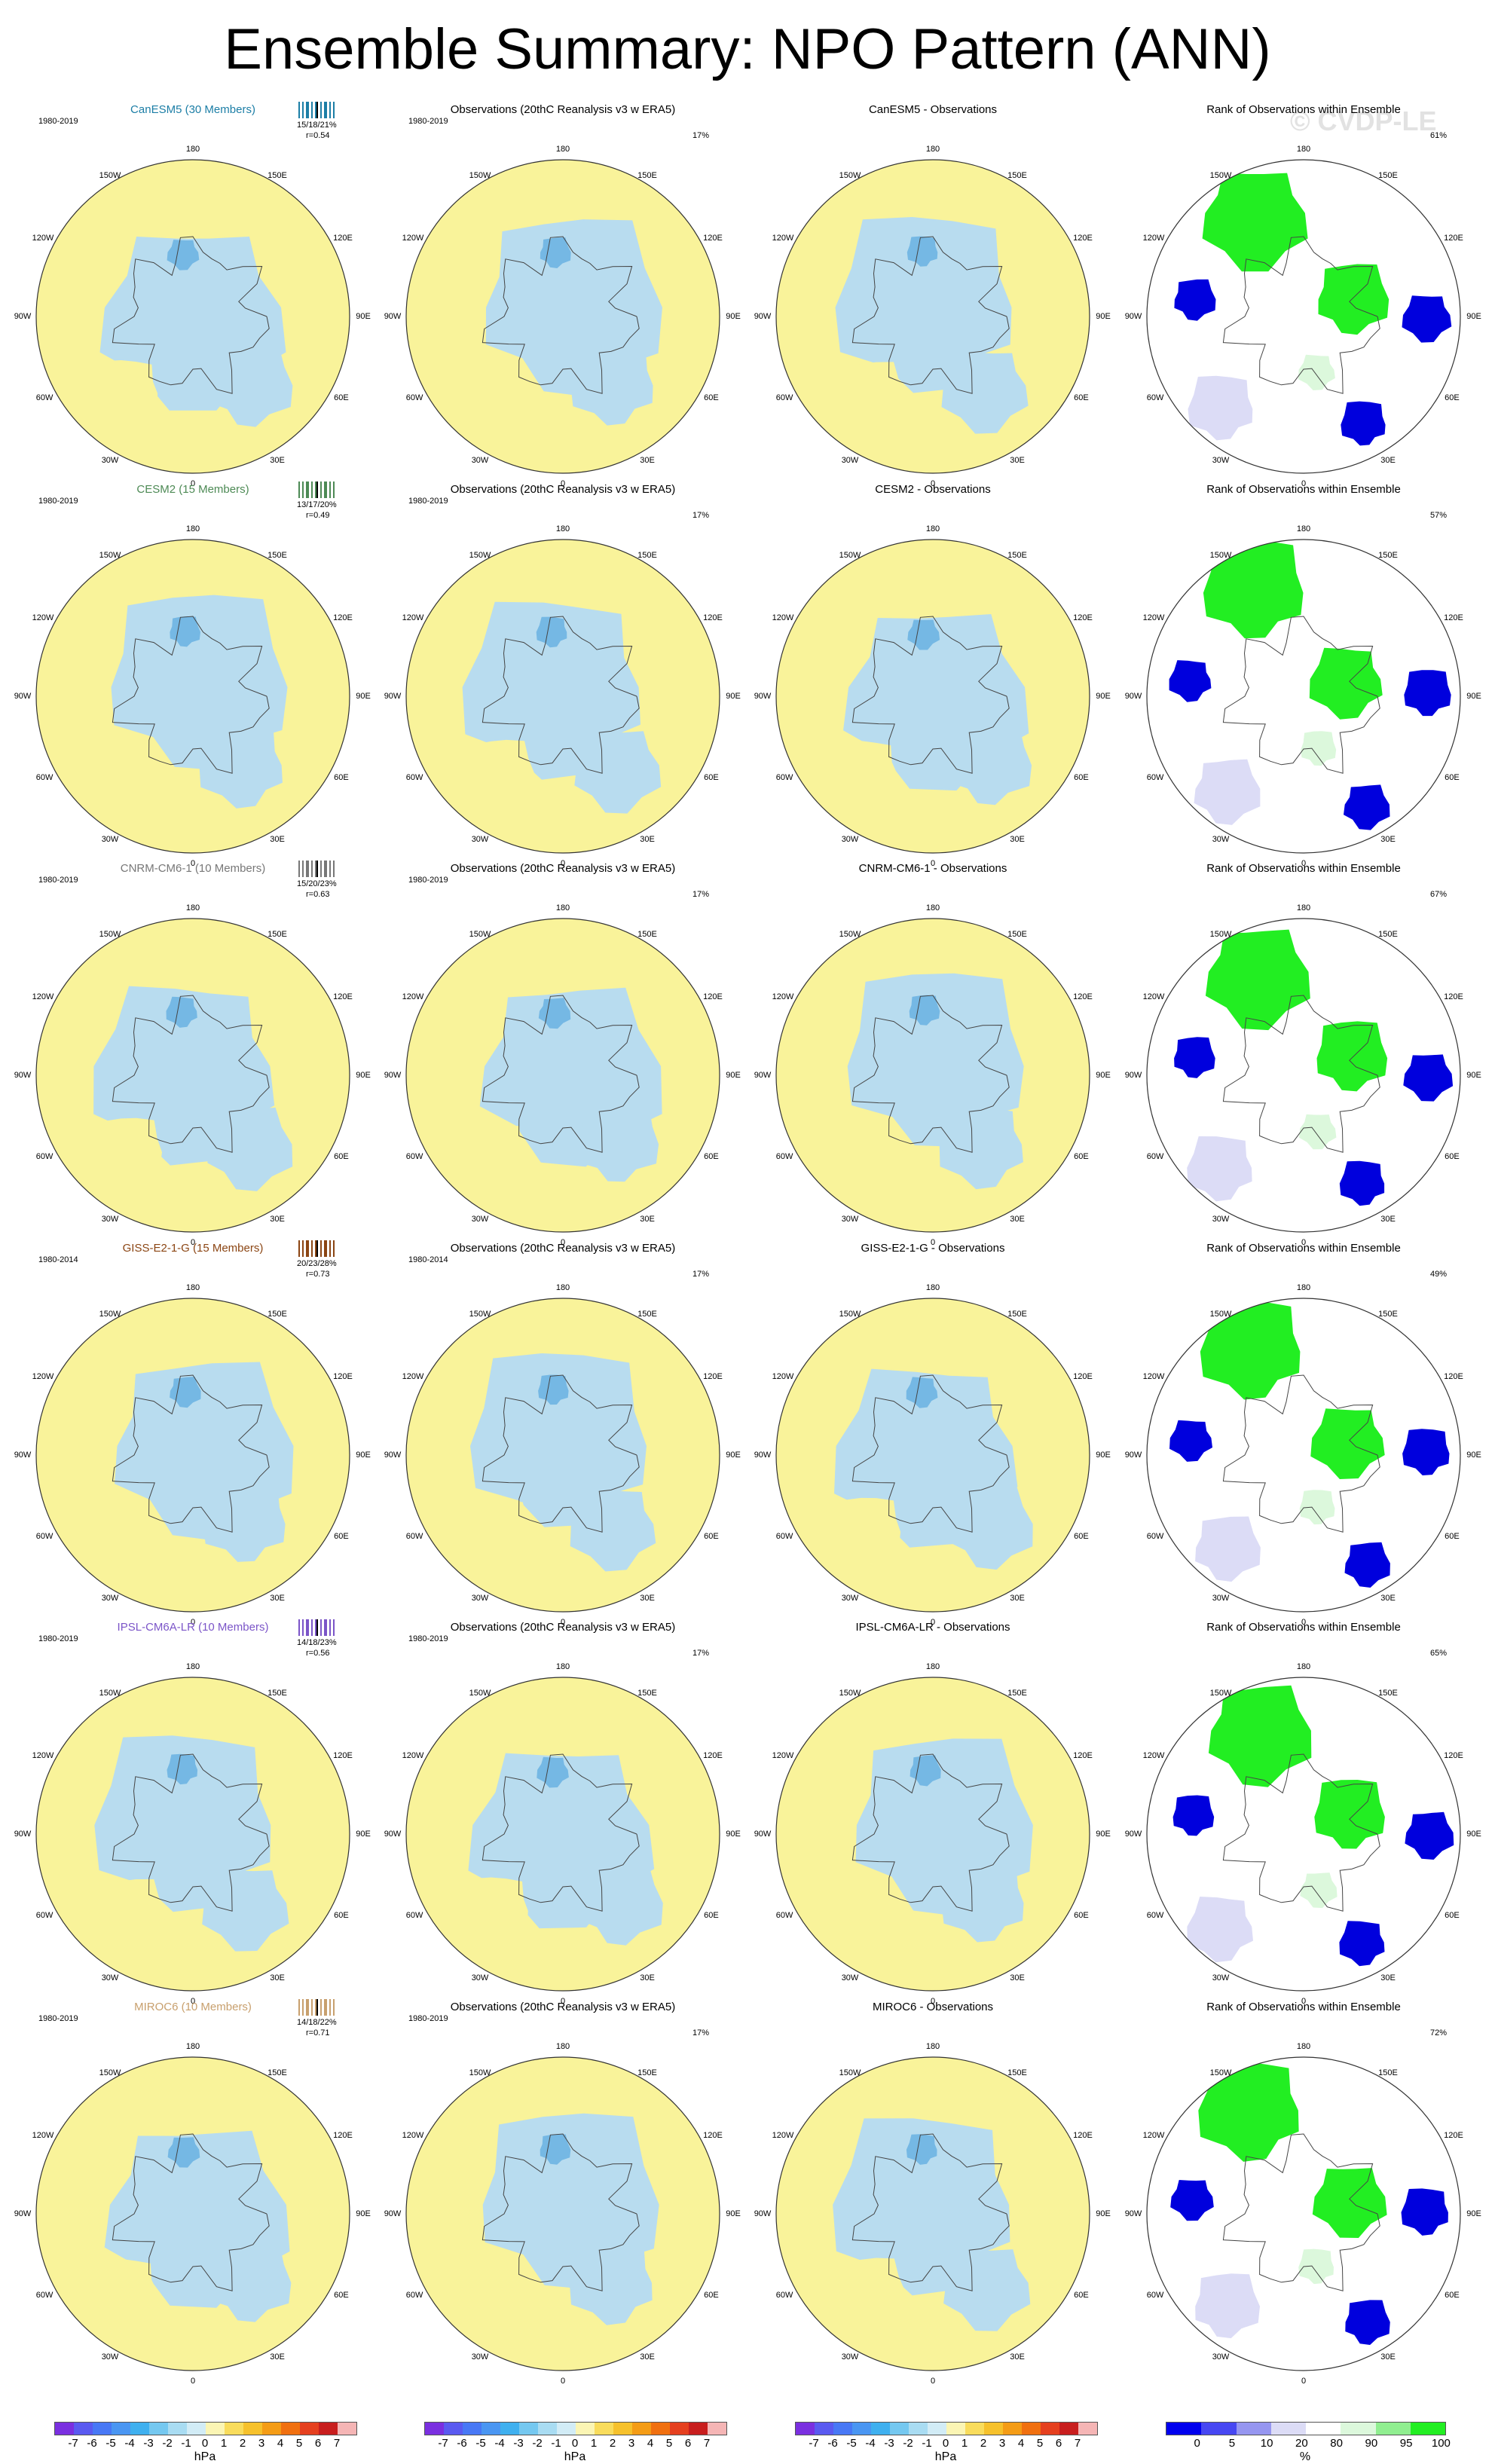 The height and width of the screenshot is (2464, 1495). I want to click on rank-map, so click(1304, 2213).